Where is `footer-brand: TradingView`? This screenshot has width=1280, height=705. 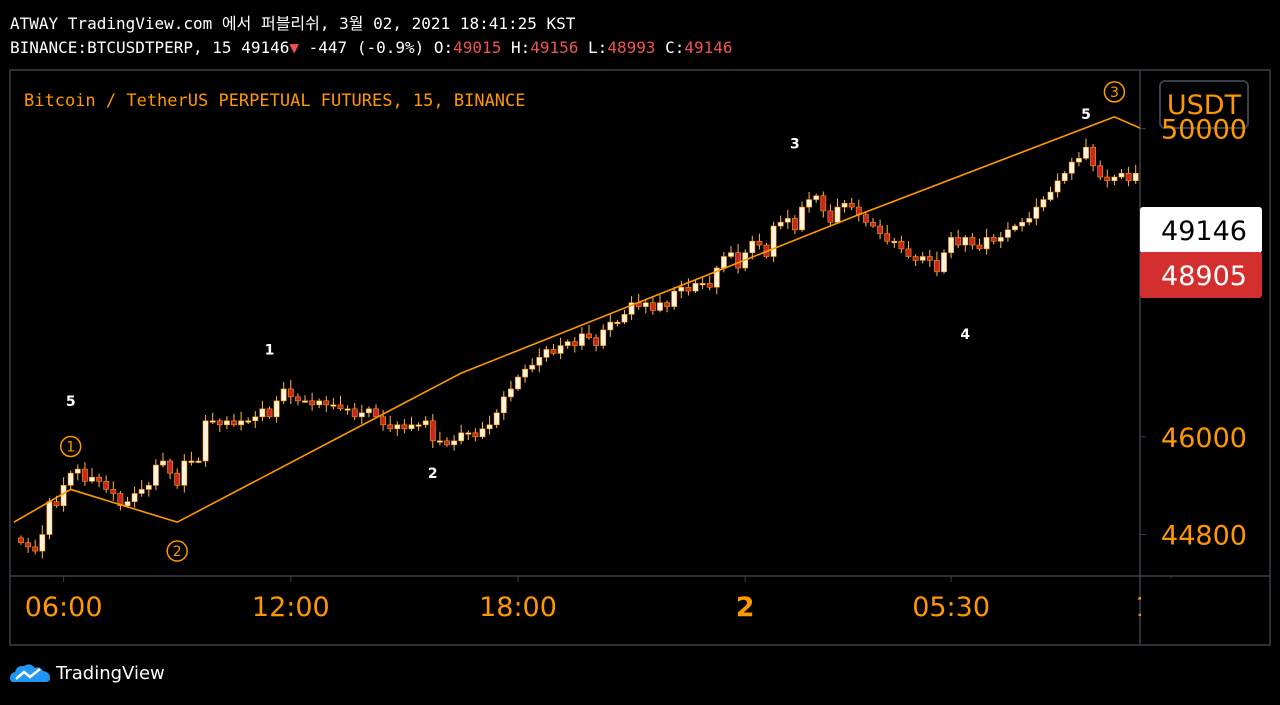
footer-brand: TradingView is located at coordinates (87, 673).